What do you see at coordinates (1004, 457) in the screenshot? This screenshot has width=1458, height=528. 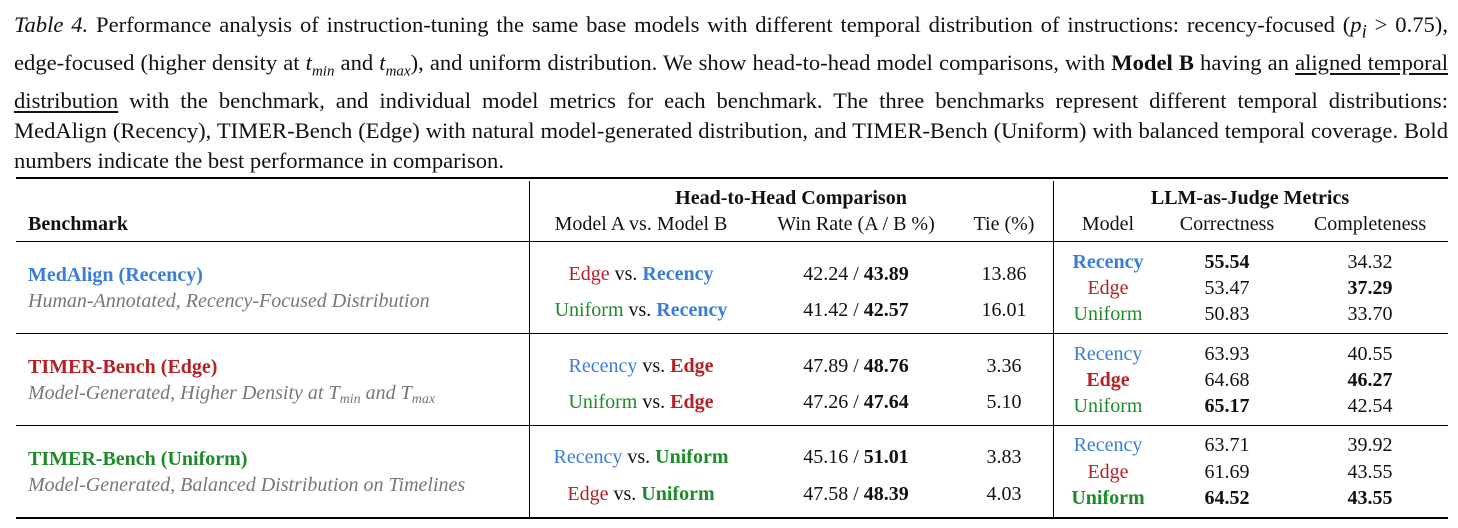 I see `tie-value: 3.83` at bounding box center [1004, 457].